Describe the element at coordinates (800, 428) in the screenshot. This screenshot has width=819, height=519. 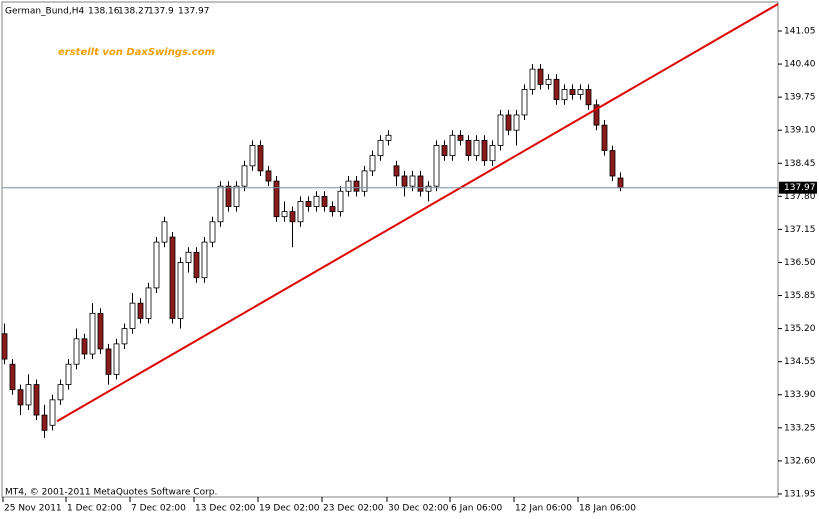
I see `y-tick-label: 133.25` at that location.